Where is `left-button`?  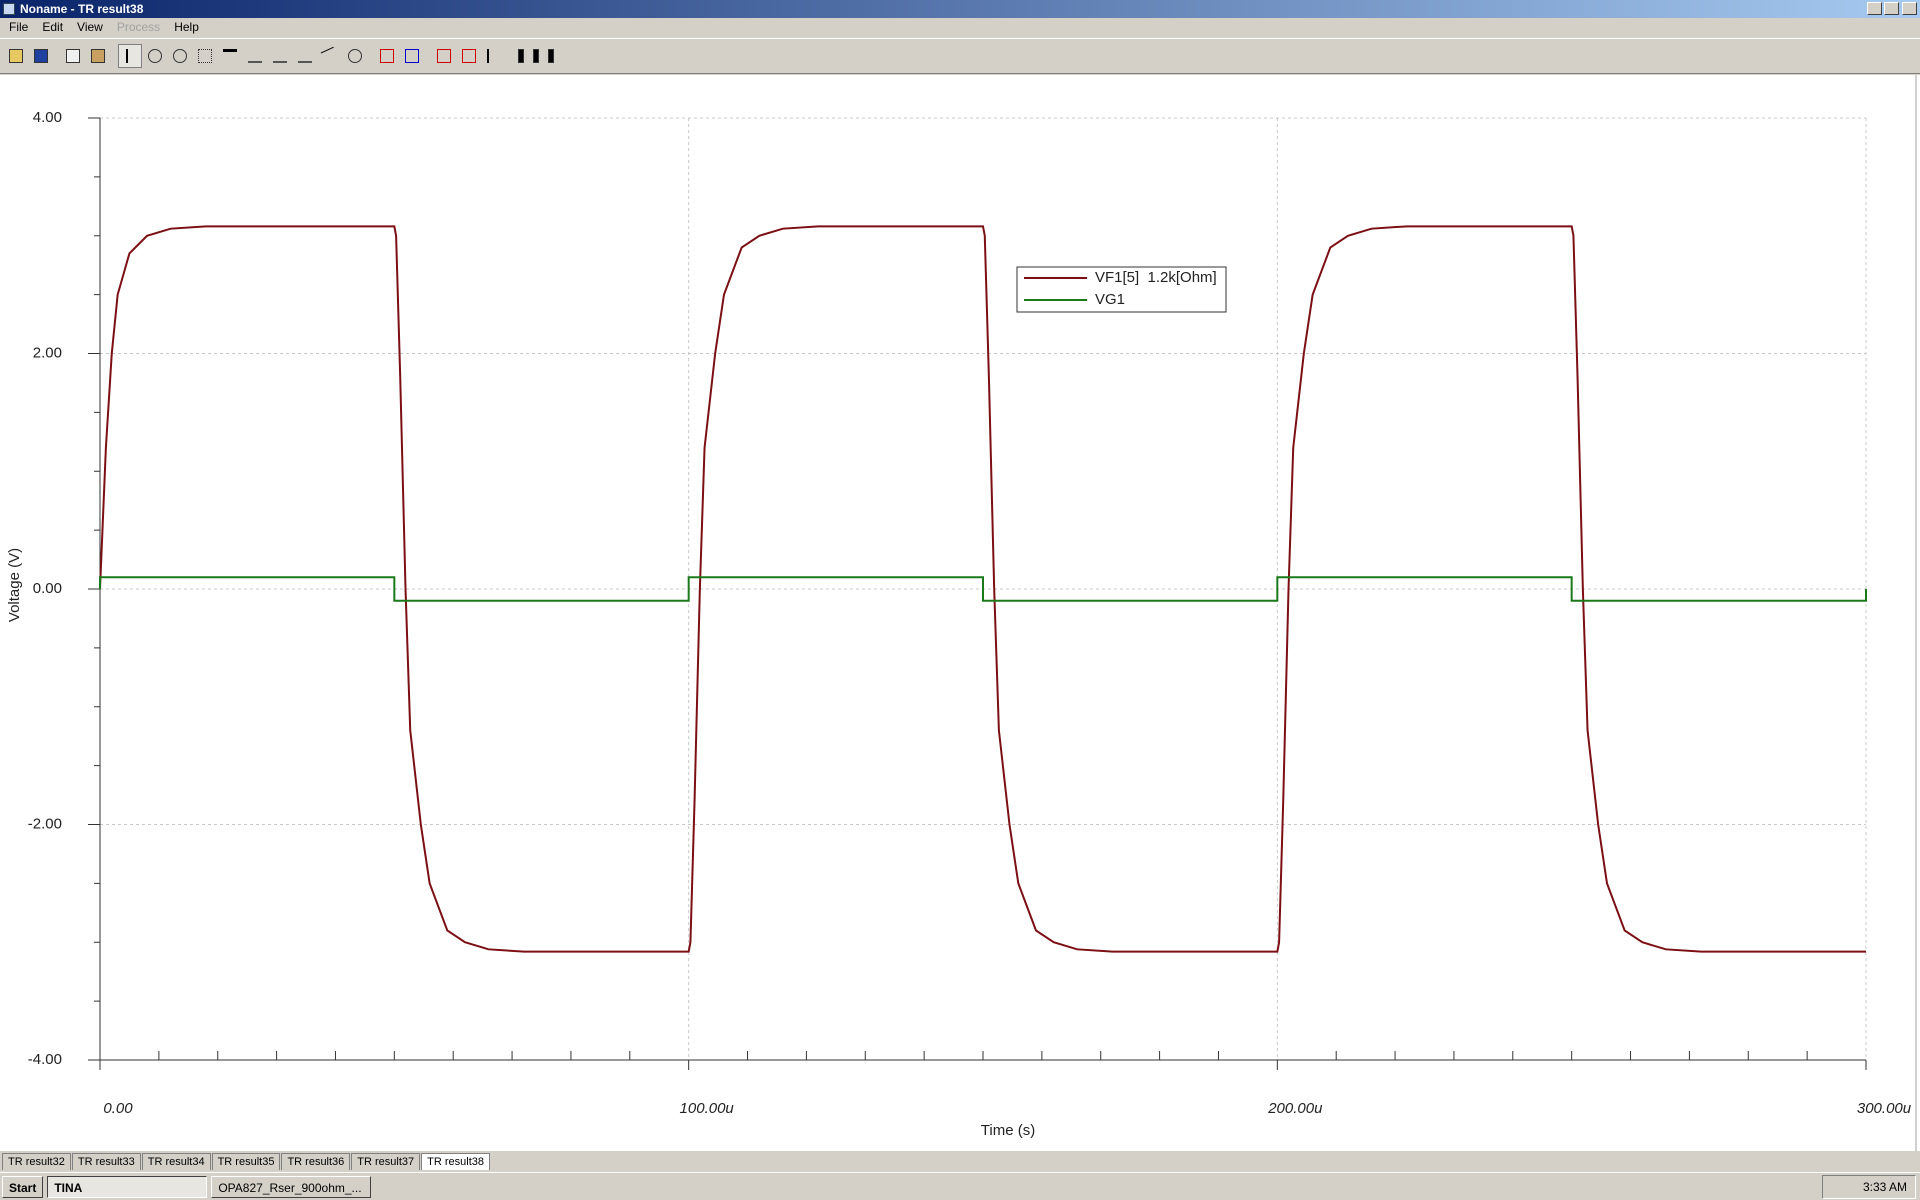 left-button is located at coordinates (521, 56).